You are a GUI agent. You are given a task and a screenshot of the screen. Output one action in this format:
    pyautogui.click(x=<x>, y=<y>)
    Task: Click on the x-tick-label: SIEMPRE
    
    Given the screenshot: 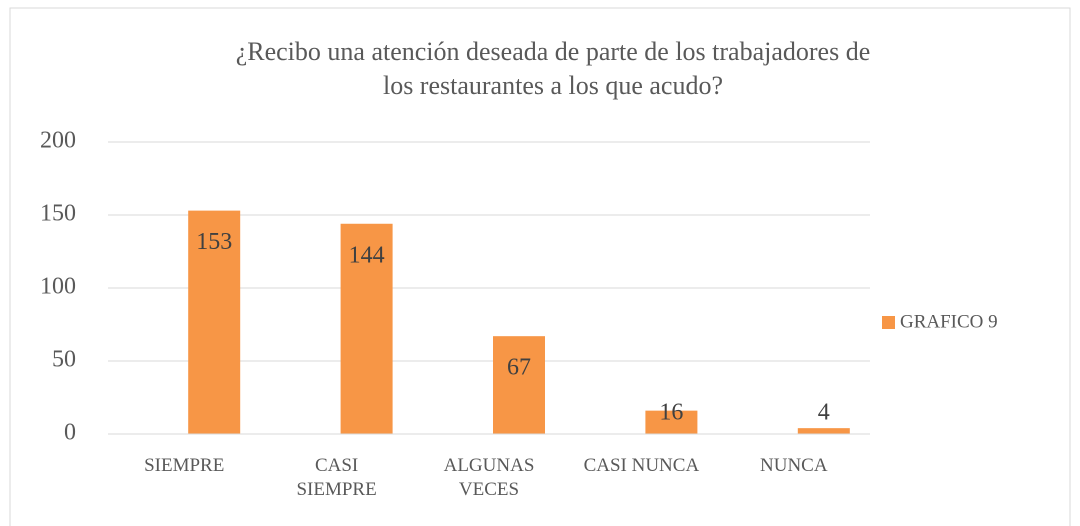 What is the action you would take?
    pyautogui.click(x=184, y=465)
    